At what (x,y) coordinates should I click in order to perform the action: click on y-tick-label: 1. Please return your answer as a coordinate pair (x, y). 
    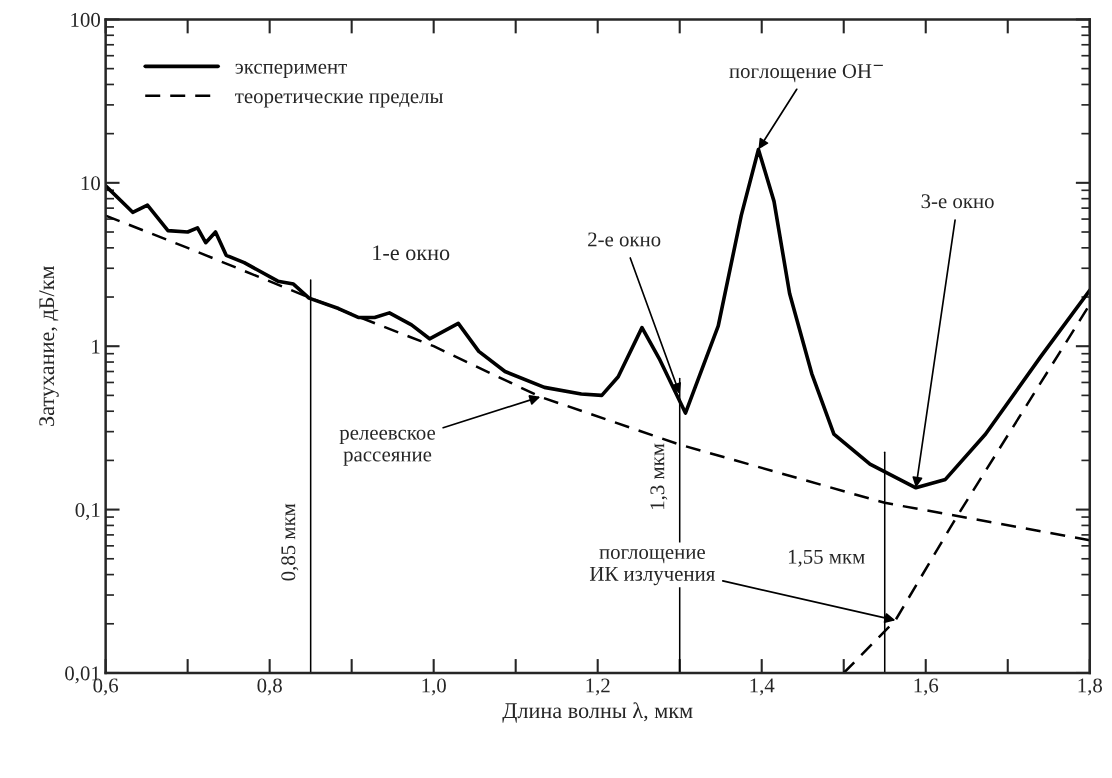
    Looking at the image, I should click on (96, 346).